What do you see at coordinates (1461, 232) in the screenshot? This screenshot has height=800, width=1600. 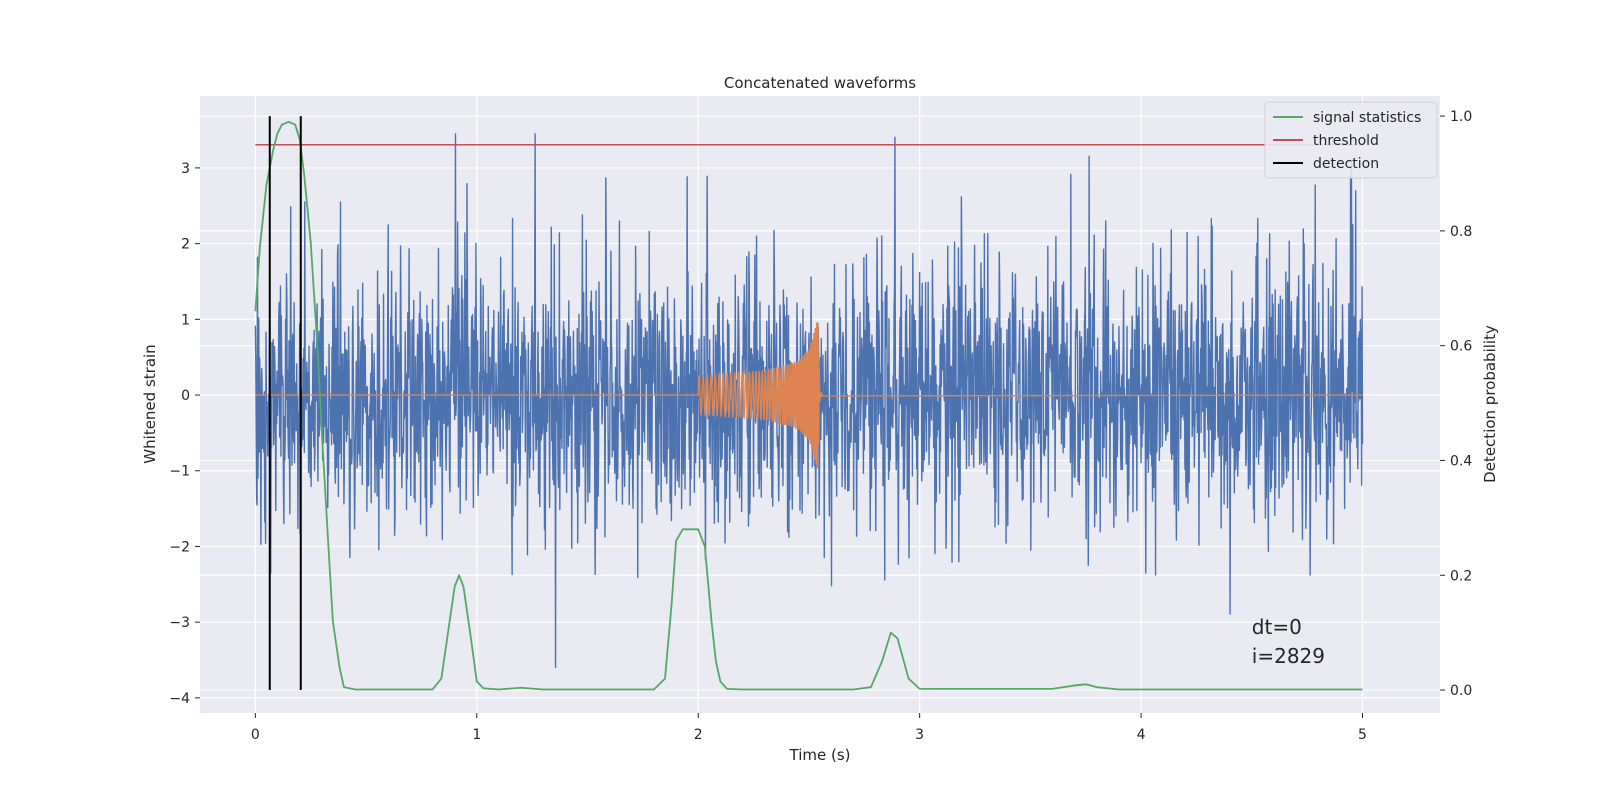 I see `y2-tick-label: 0.8` at bounding box center [1461, 232].